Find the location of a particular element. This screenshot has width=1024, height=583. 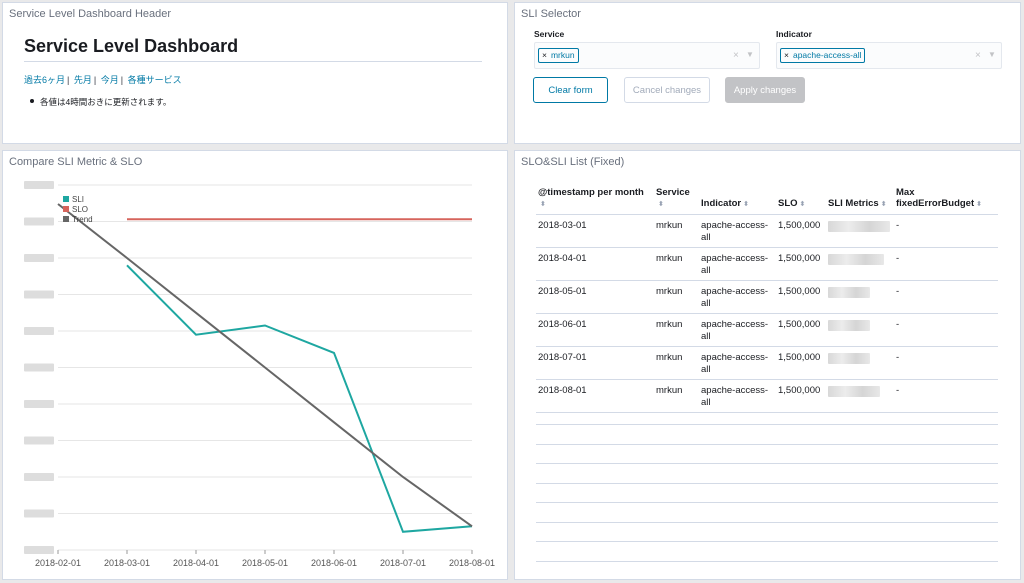

panel-title: Compare SLI Metric & SLO is located at coordinates (76, 162).